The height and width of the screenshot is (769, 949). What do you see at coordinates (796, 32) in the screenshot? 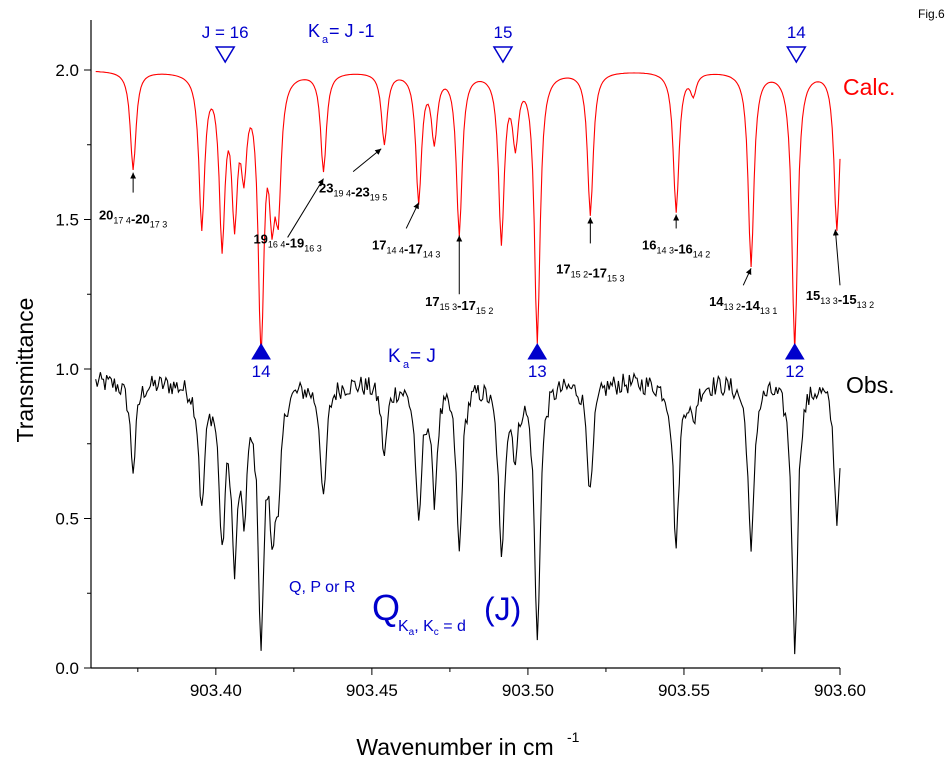
I see `upper-marker-label: 14` at bounding box center [796, 32].